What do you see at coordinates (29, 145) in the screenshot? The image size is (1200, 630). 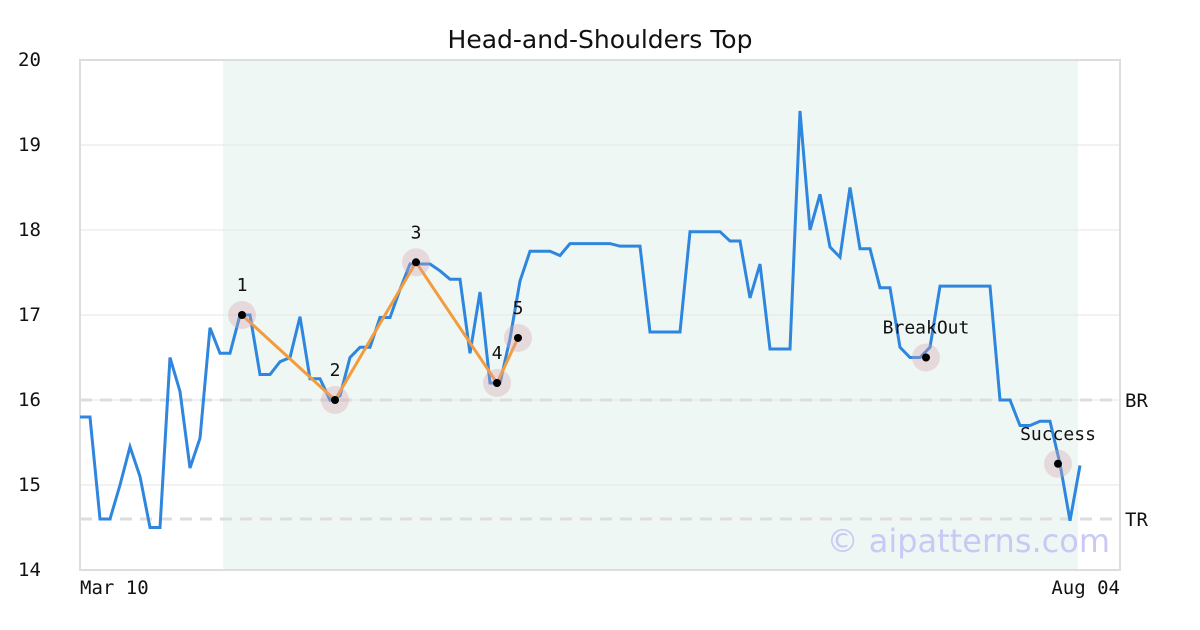 I see `y-tick-label: 19` at bounding box center [29, 145].